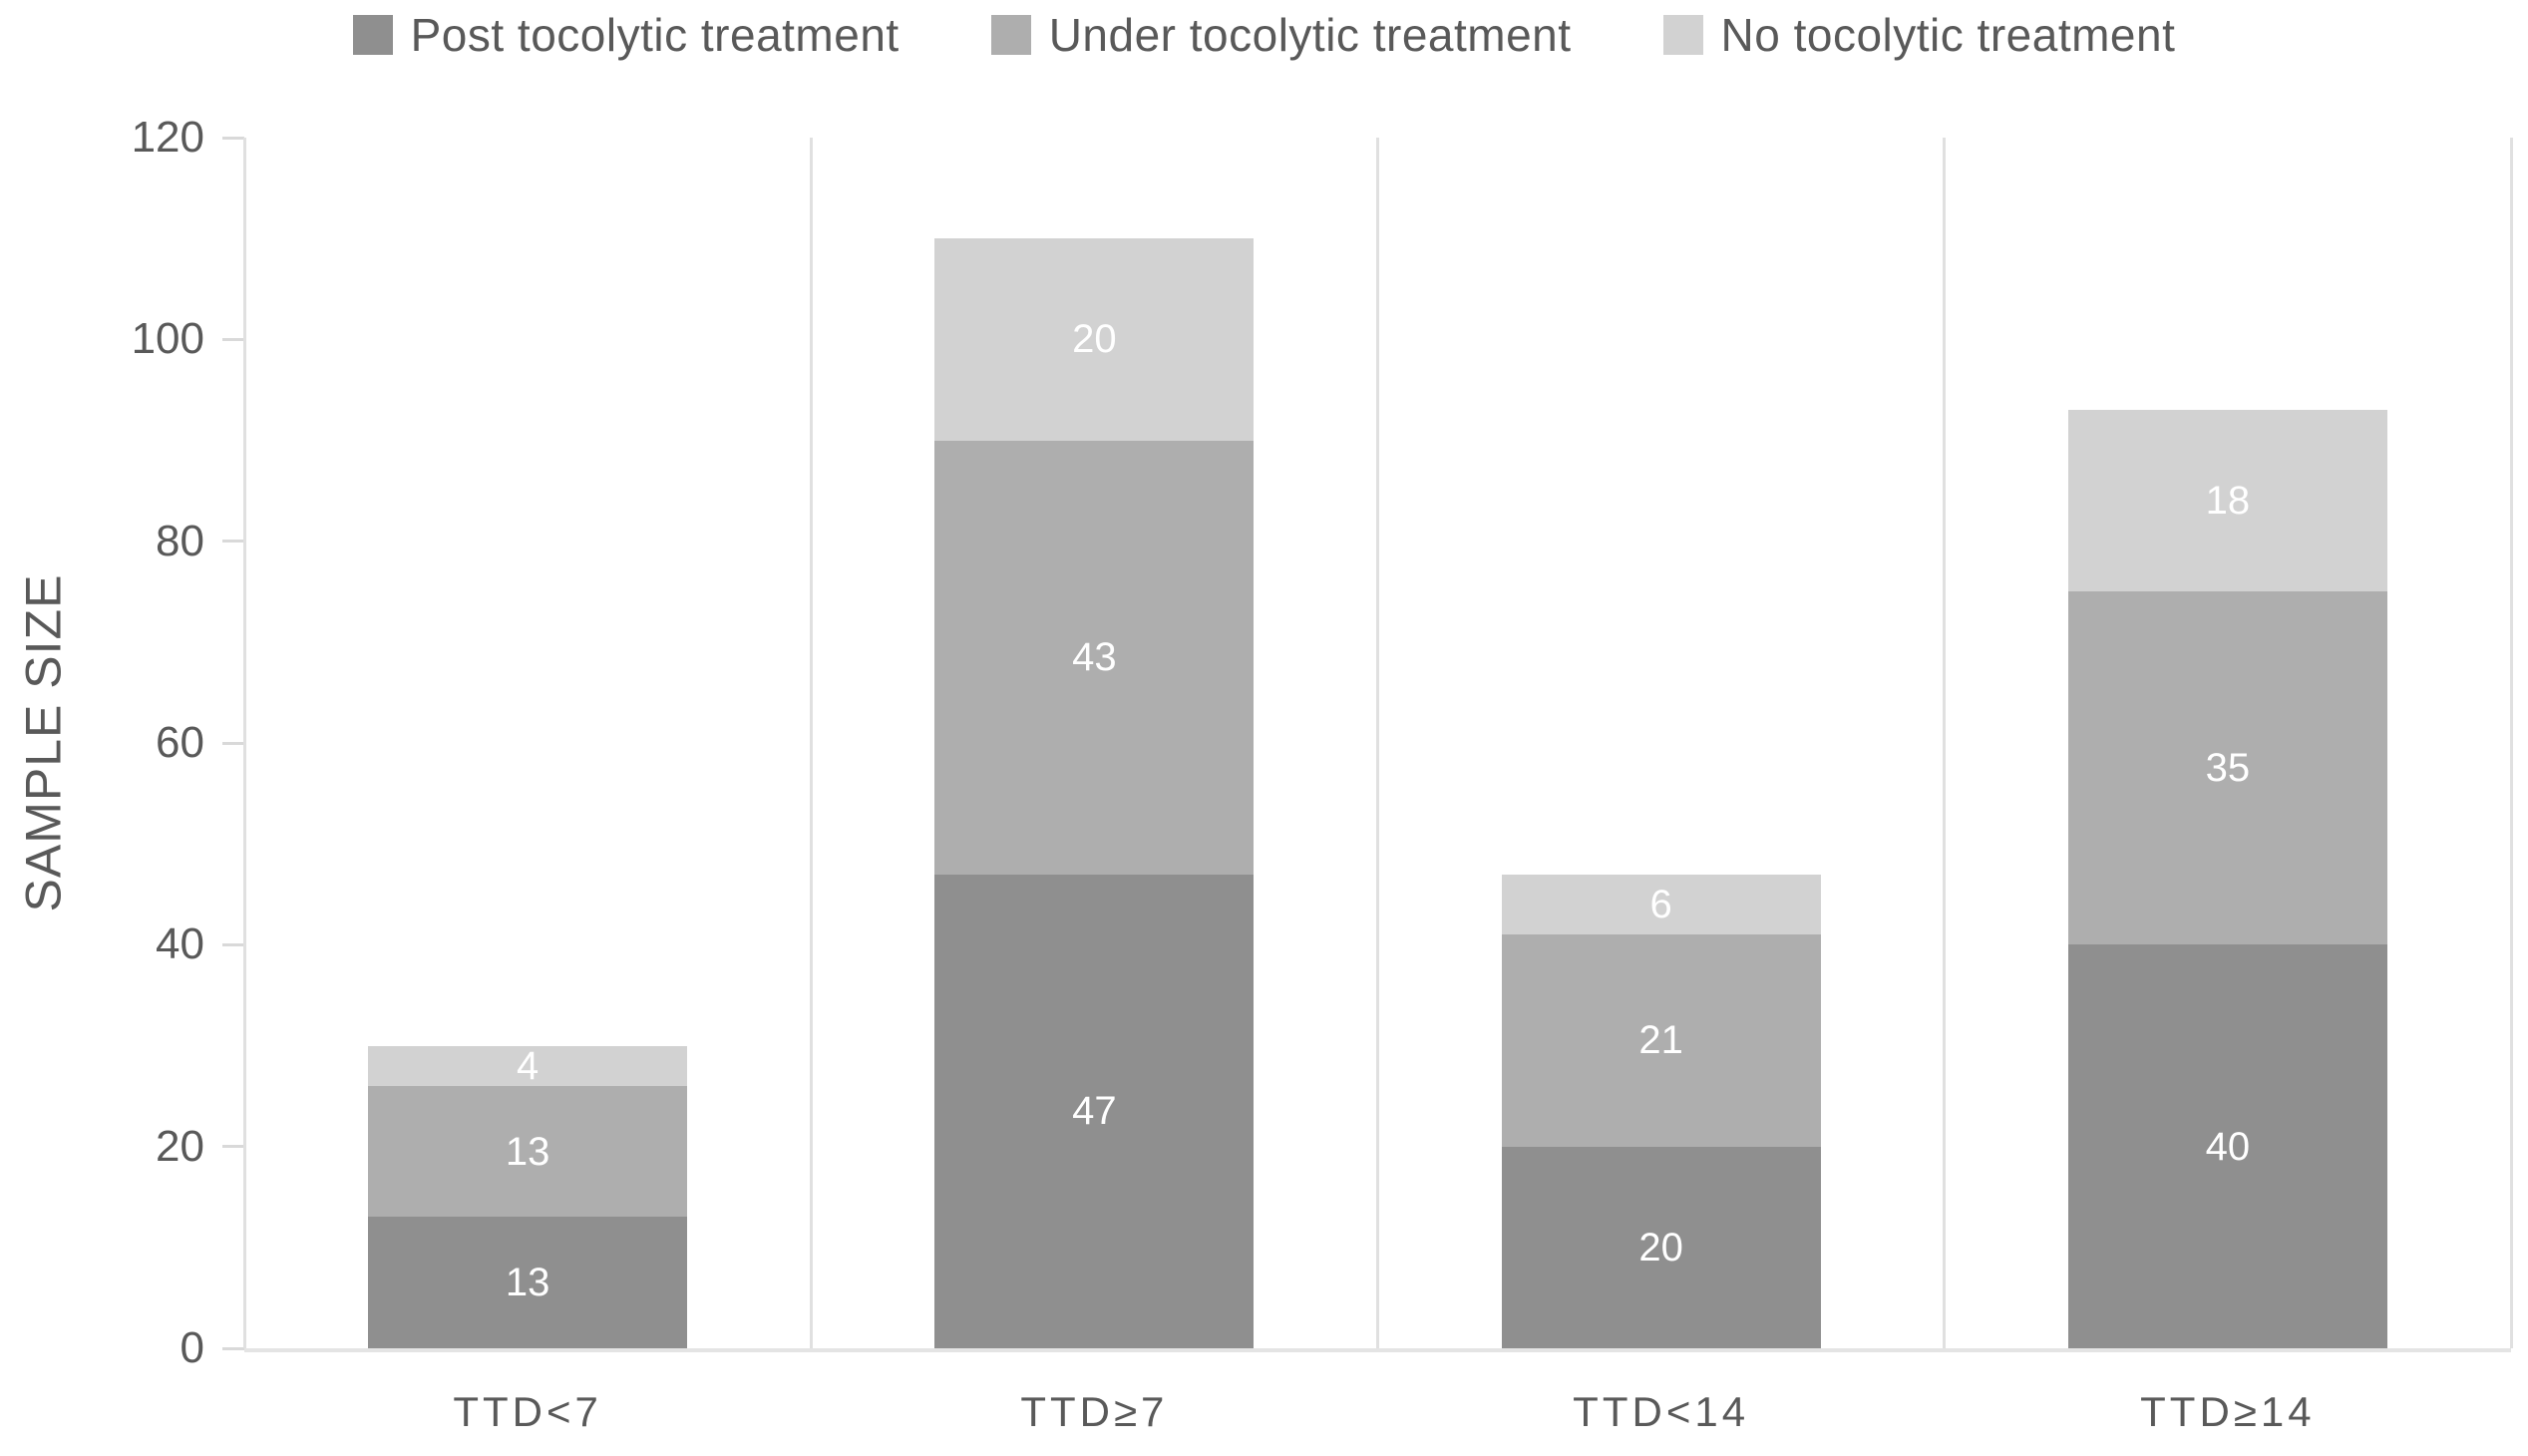 Image resolution: width=2528 pixels, height=1456 pixels. I want to click on bar-segment: 43, so click(1095, 657).